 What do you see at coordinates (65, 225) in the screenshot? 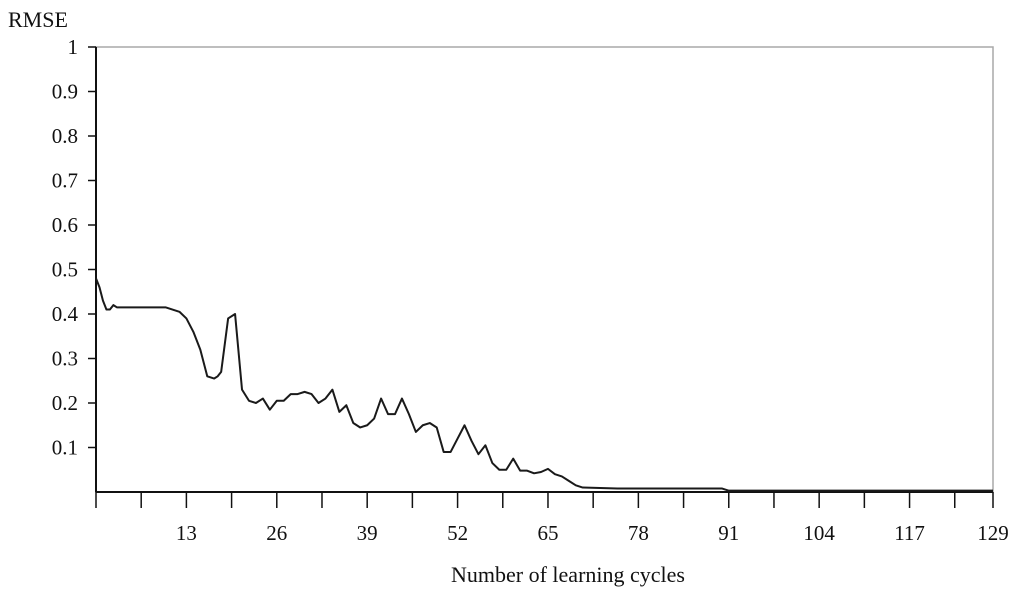
I see `y-tick-label: 0.6` at bounding box center [65, 225].